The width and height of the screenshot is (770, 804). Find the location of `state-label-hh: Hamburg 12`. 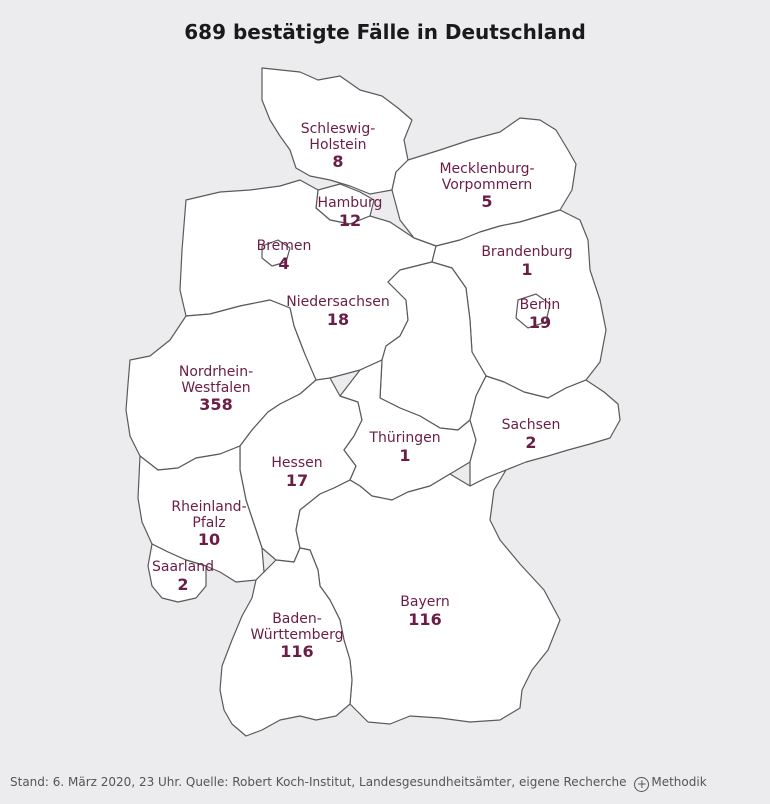

state-label-hh: Hamburg 12 is located at coordinates (350, 212).